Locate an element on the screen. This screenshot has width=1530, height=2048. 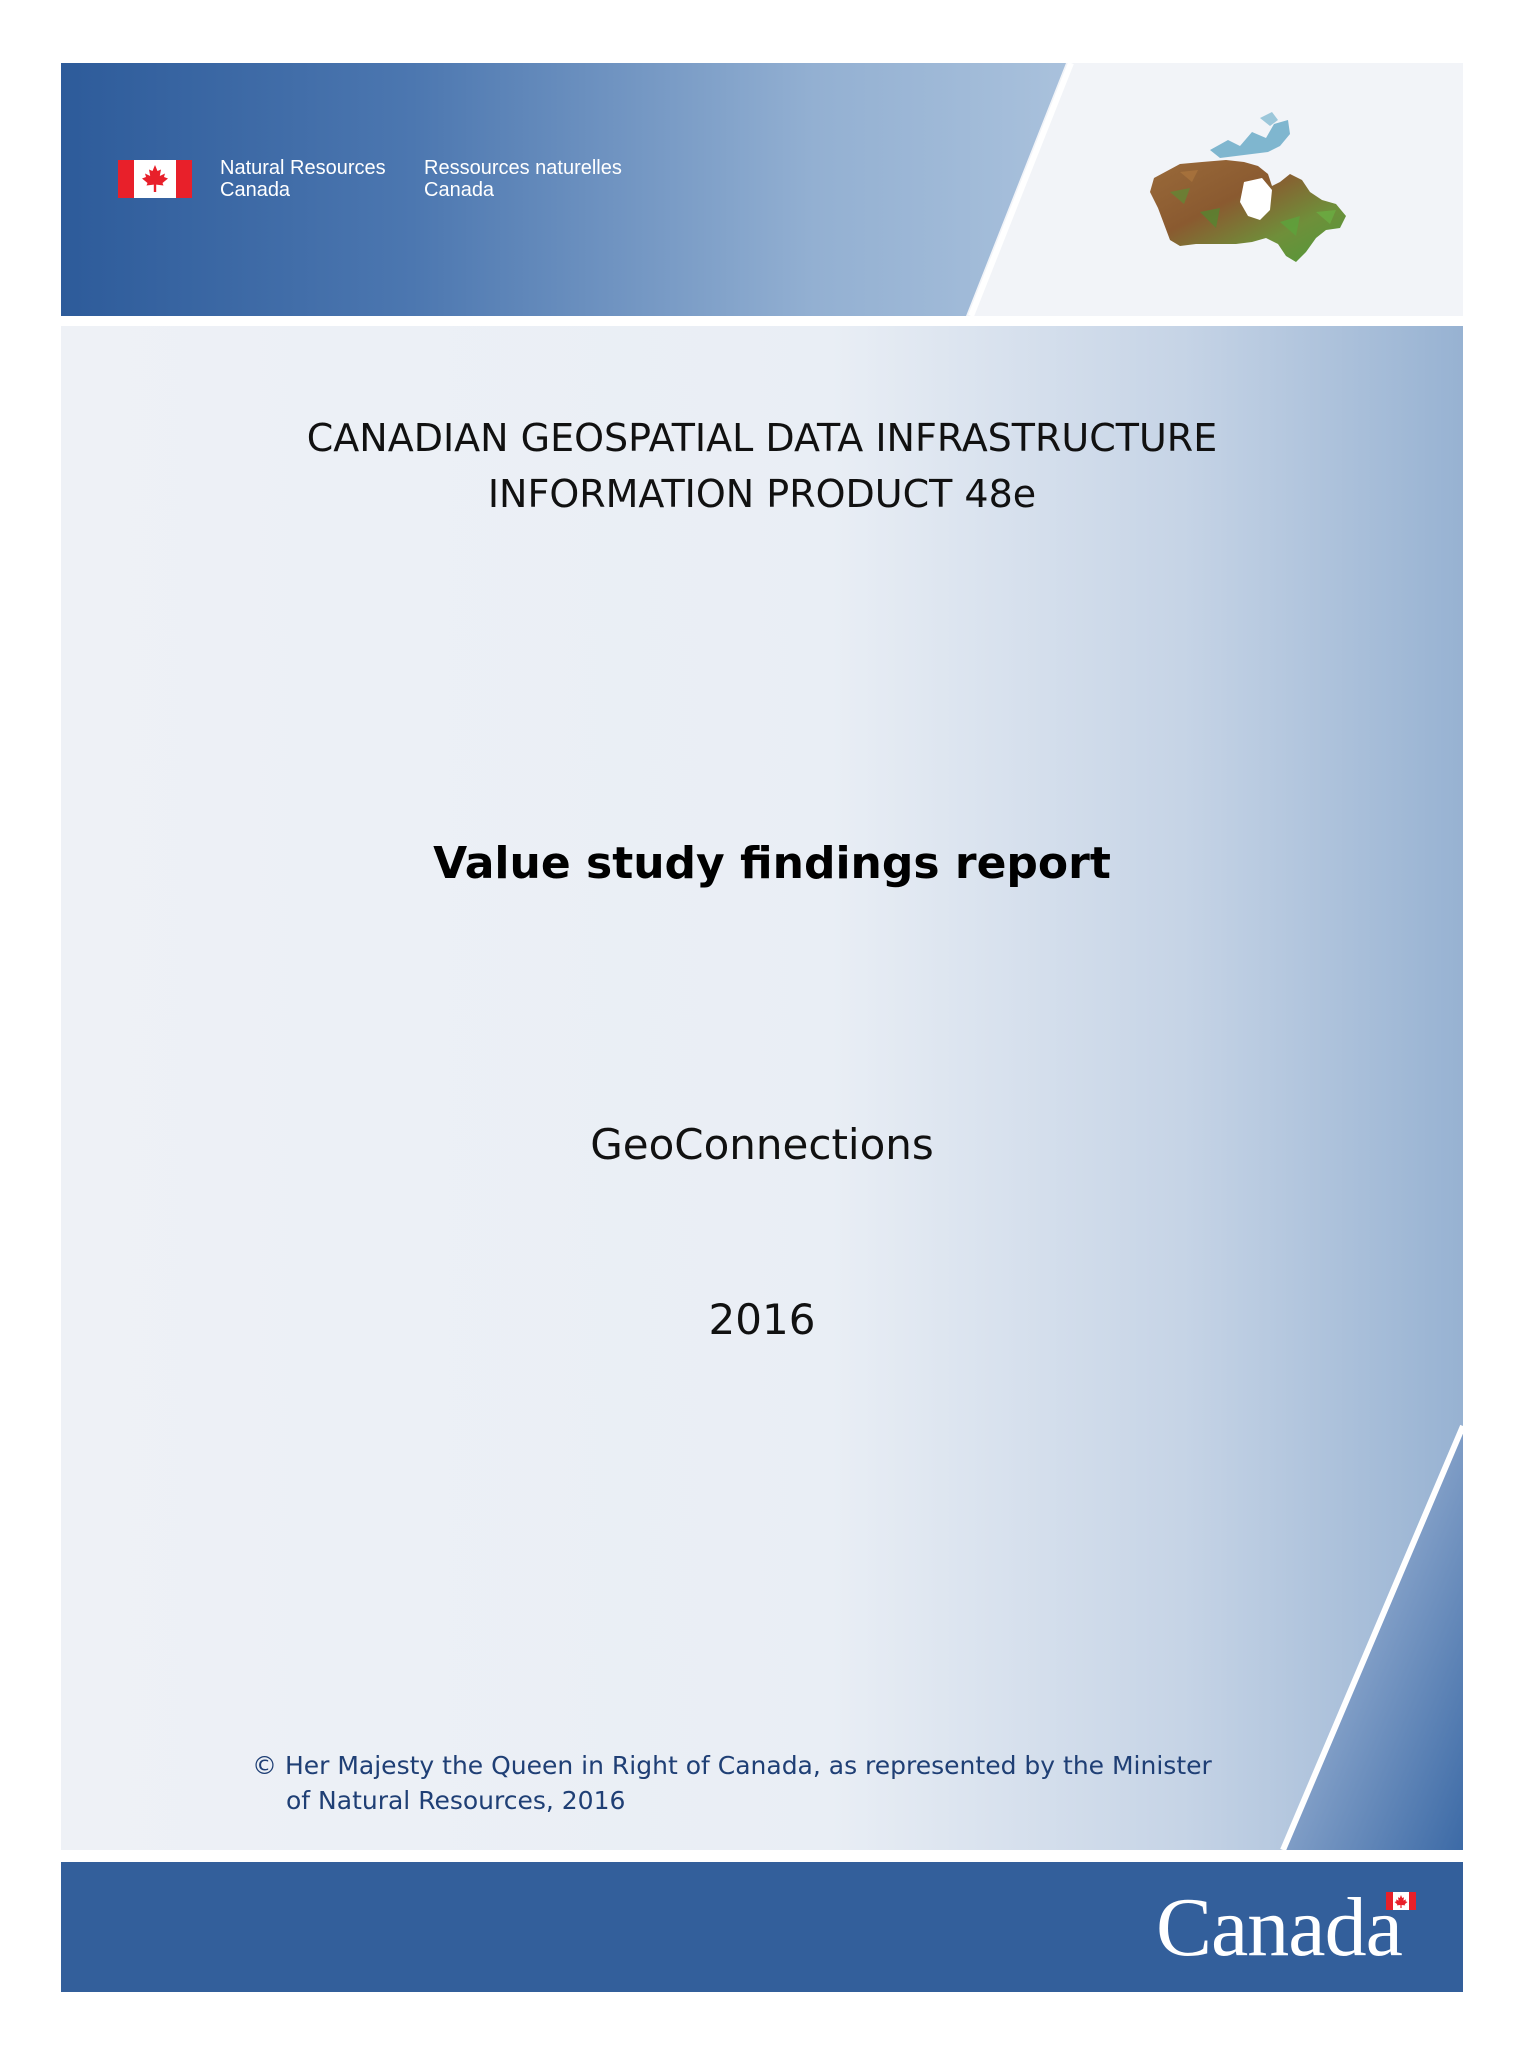
department-name-english: Natural Resources Canada is located at coordinates (303, 179).